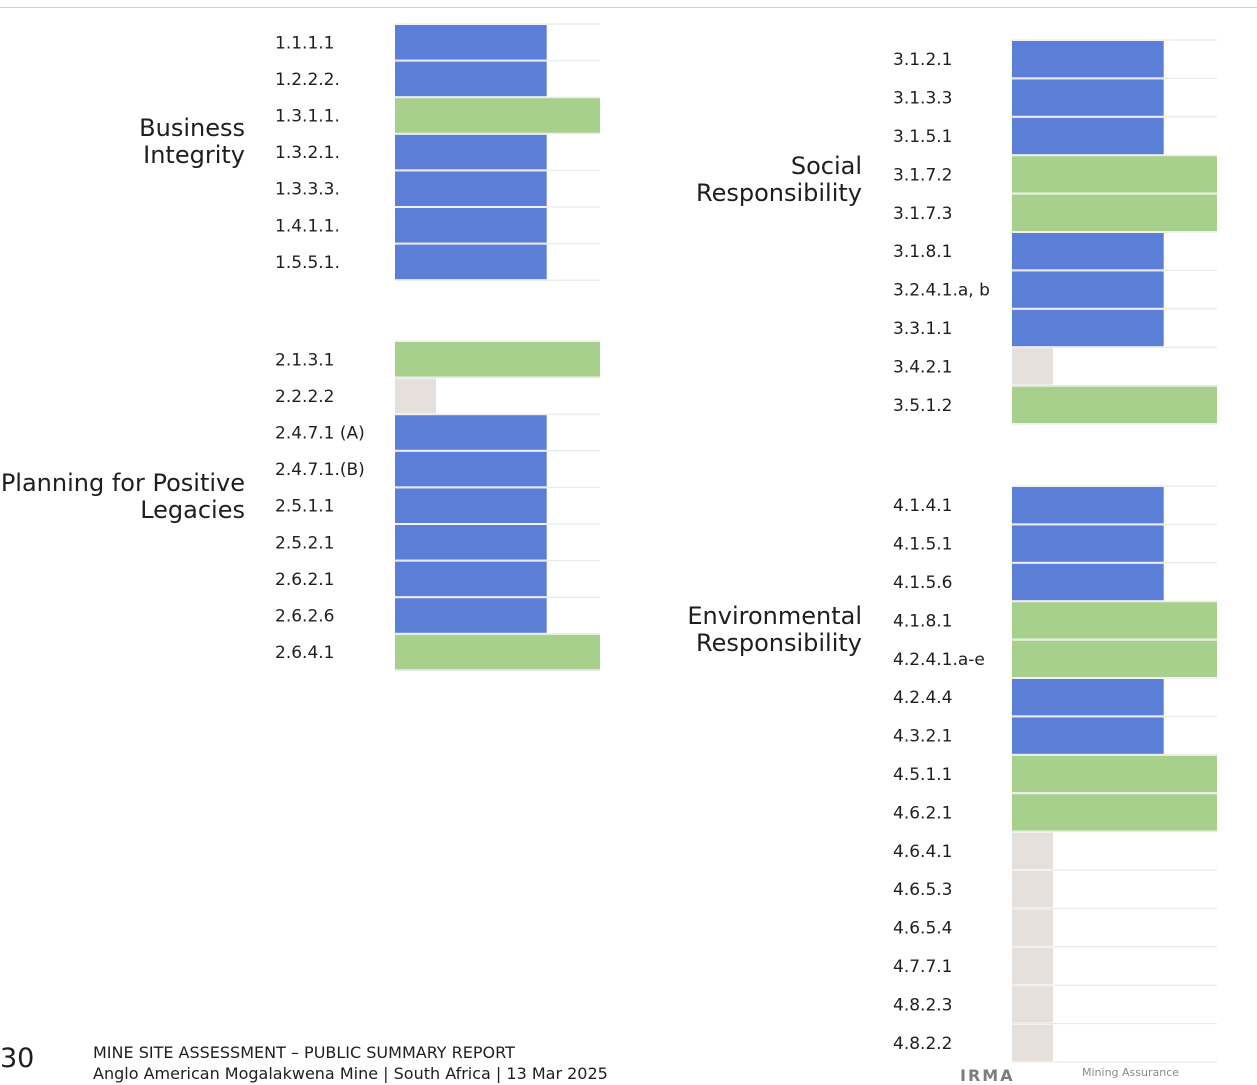  I want to click on tick-label: 4.5.1.1, so click(922, 775).